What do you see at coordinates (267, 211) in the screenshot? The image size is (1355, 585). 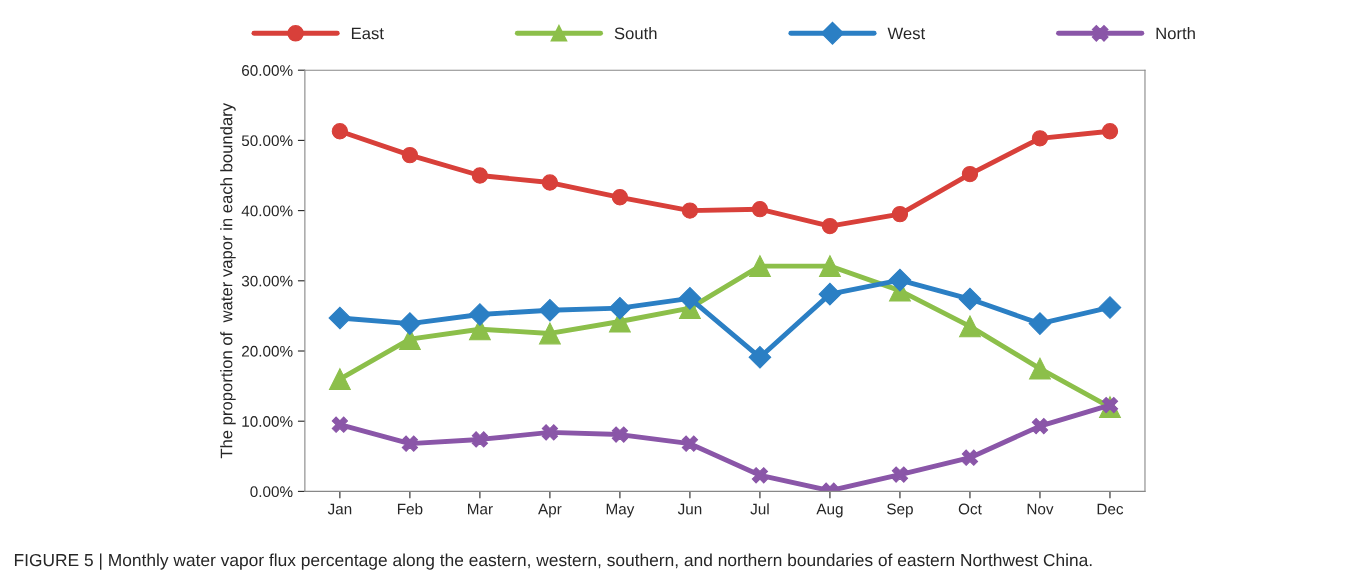 I see `y-tick-label: 40.00%` at bounding box center [267, 211].